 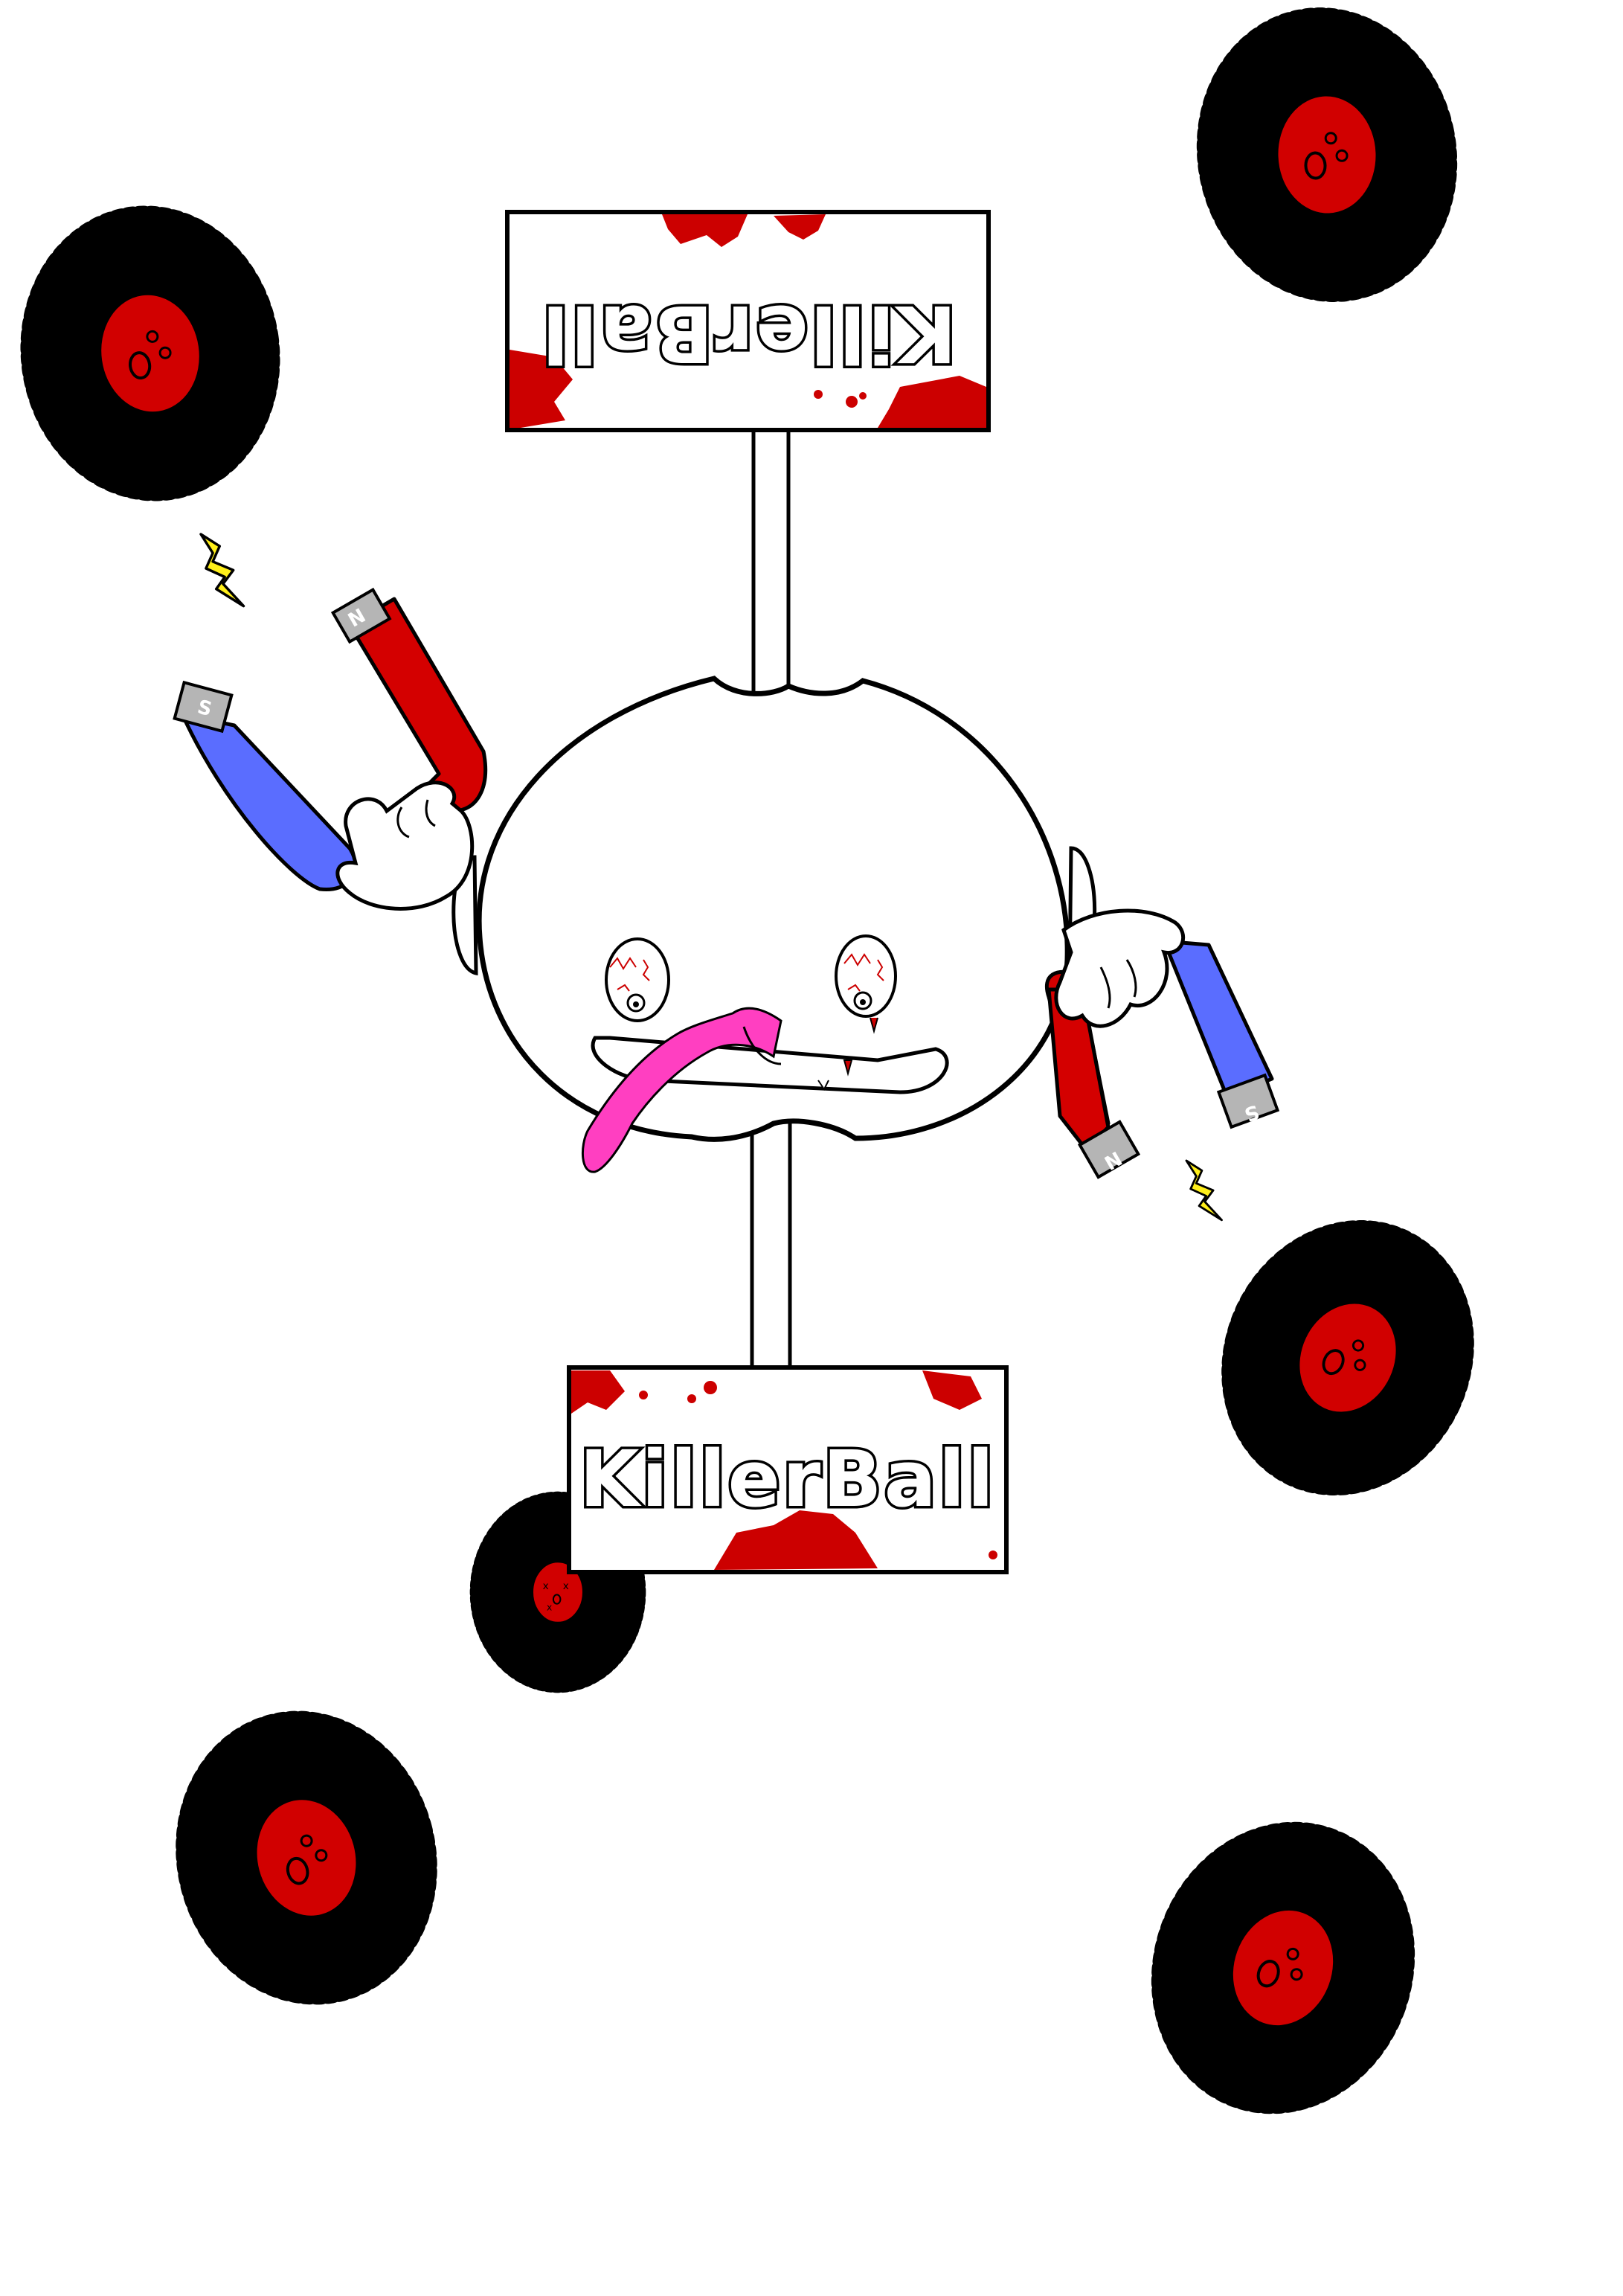 What do you see at coordinates (682, 1090) in the screenshot?
I see `tongue` at bounding box center [682, 1090].